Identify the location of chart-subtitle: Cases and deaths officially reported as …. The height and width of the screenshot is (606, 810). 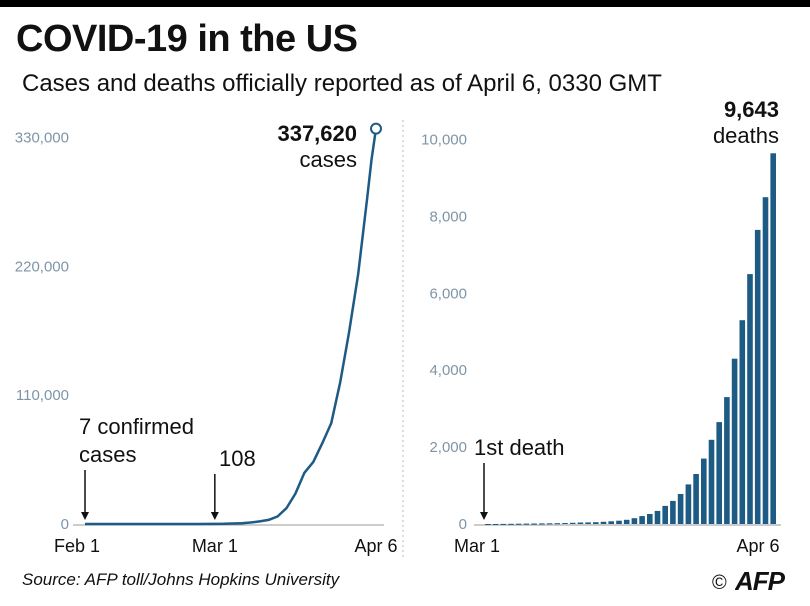
(342, 83).